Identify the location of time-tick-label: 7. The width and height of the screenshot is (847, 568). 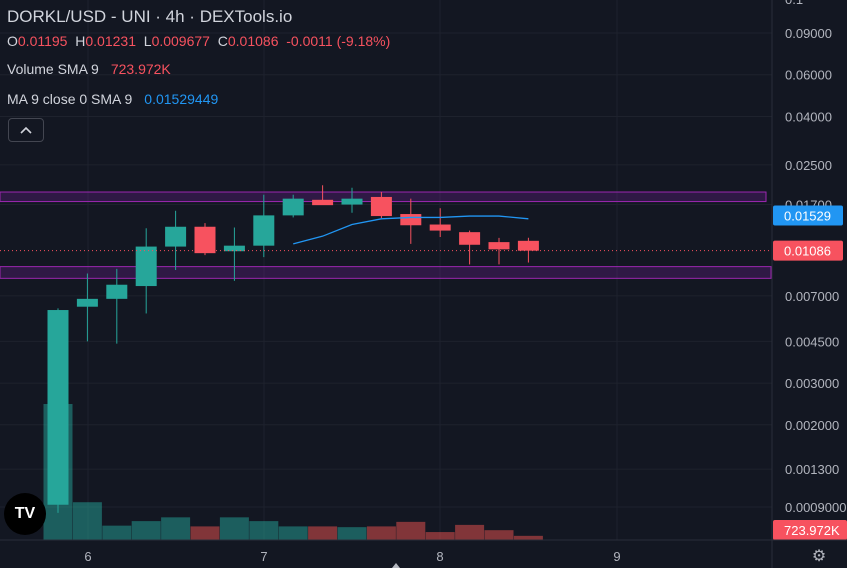
(263, 556).